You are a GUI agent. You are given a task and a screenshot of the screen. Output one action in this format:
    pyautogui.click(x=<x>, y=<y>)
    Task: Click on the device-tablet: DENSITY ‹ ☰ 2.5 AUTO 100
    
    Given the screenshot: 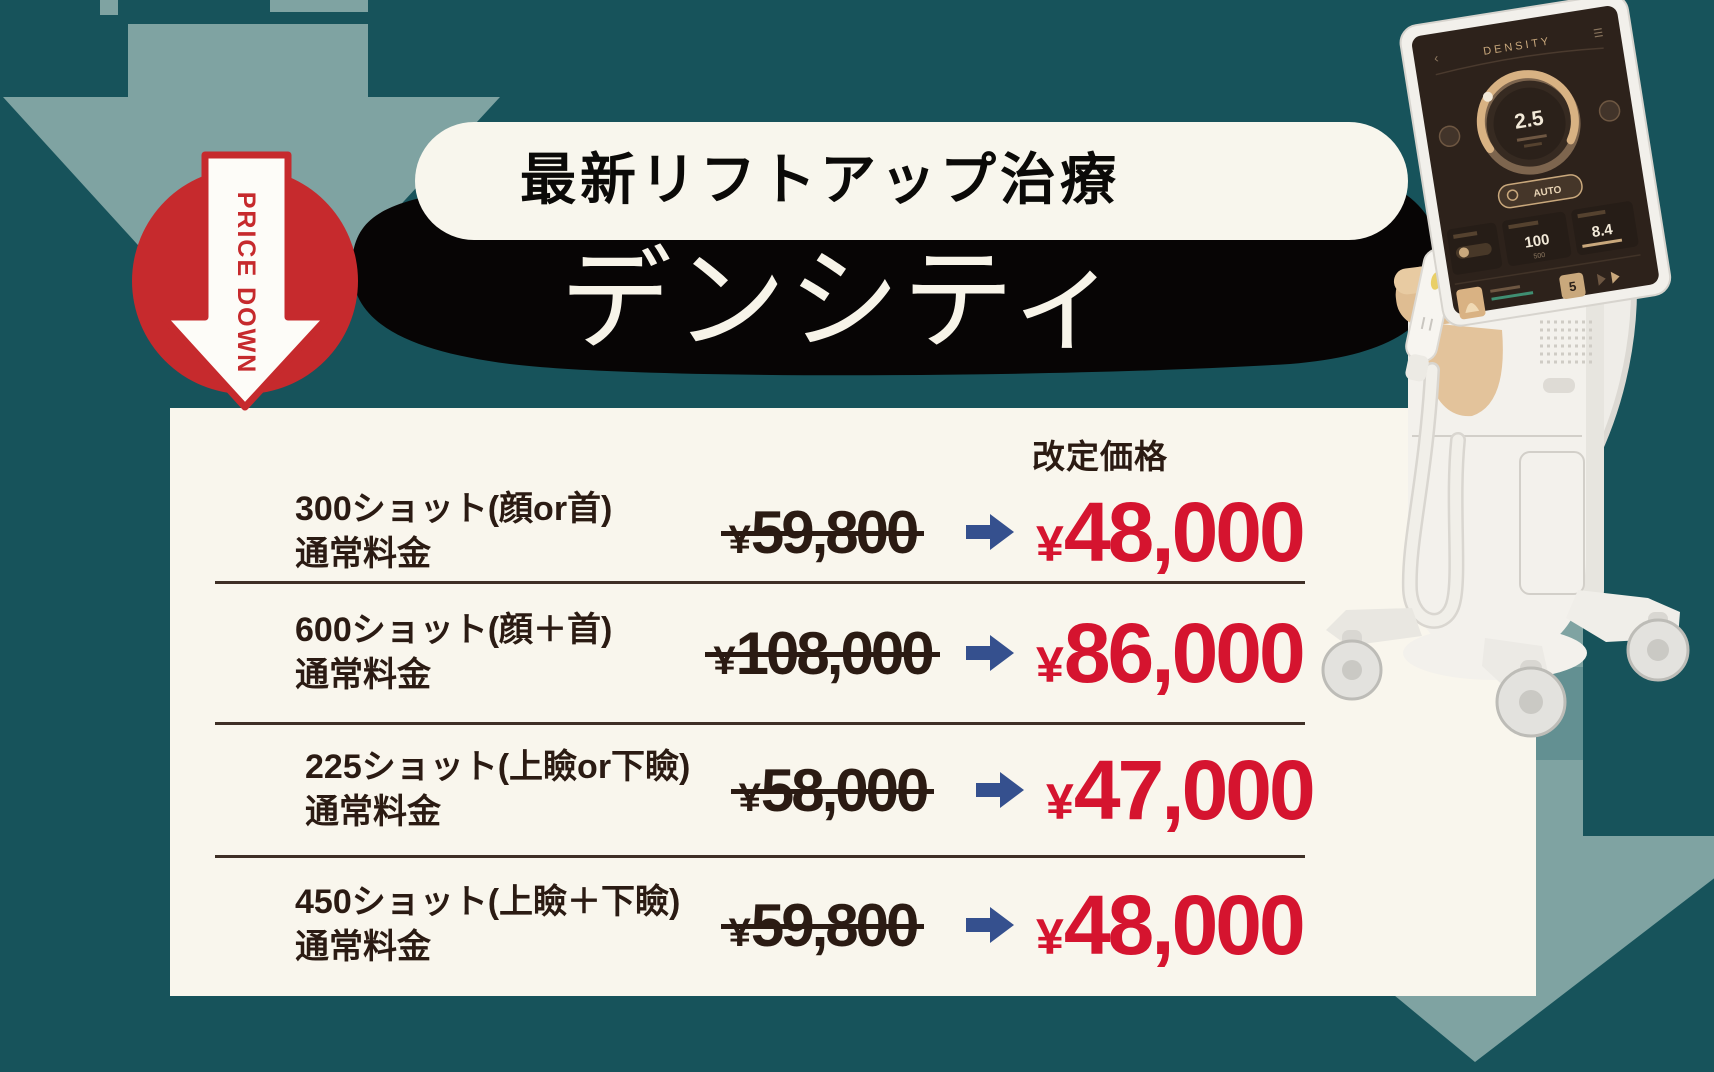 What is the action you would take?
    pyautogui.click(x=1535, y=163)
    